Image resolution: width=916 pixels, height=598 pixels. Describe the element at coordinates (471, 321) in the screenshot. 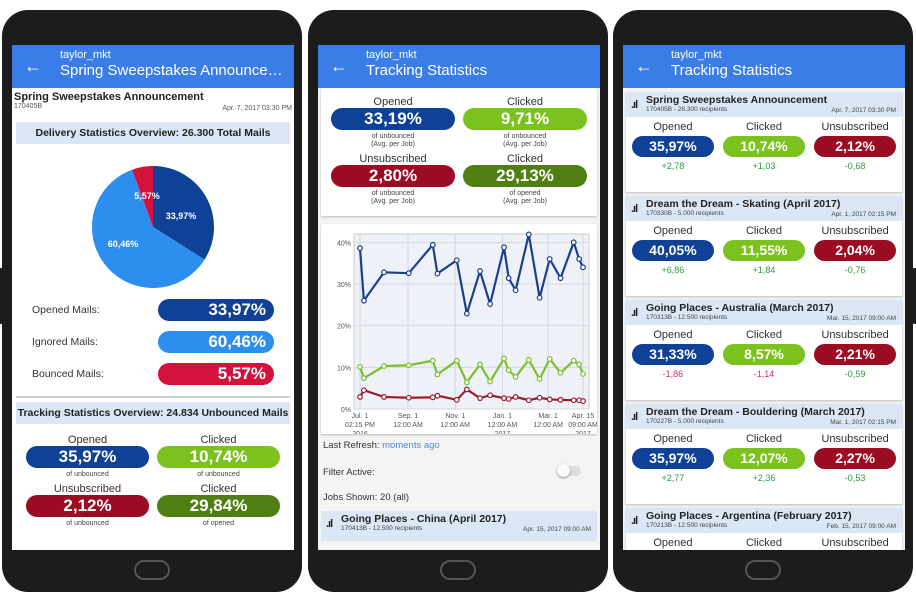

I see `plot-area` at that location.